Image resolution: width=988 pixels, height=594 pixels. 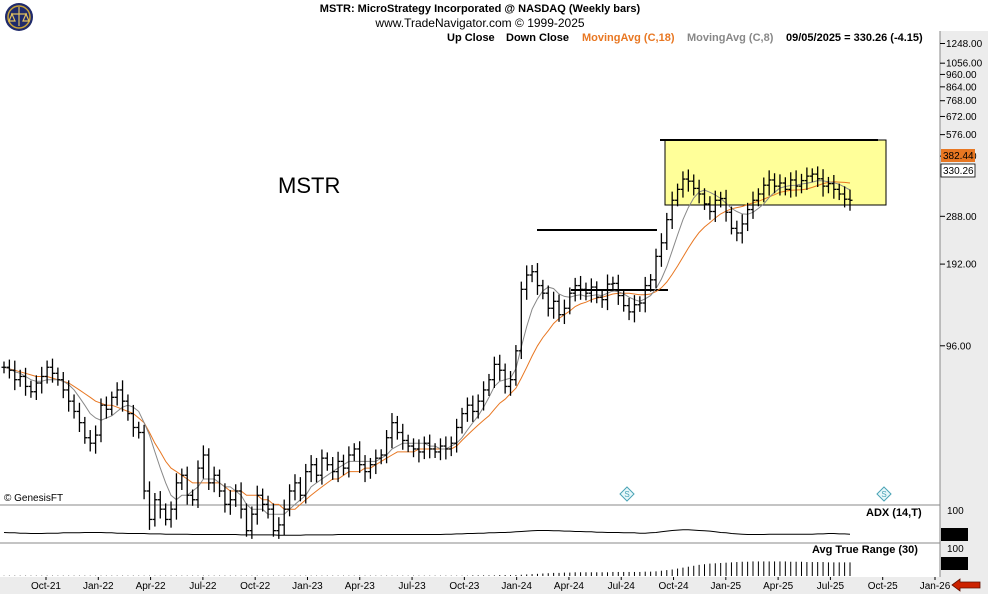 I want to click on time-tick-label: Jan-22, so click(x=98, y=586).